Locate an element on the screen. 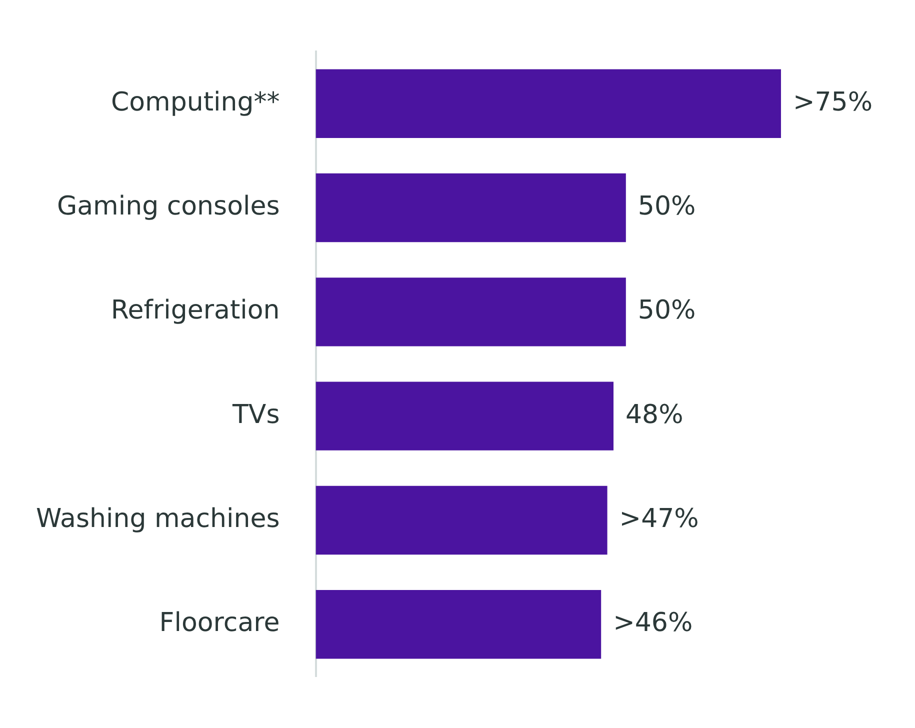 The image size is (915, 728). data-label: >75% is located at coordinates (832, 102).